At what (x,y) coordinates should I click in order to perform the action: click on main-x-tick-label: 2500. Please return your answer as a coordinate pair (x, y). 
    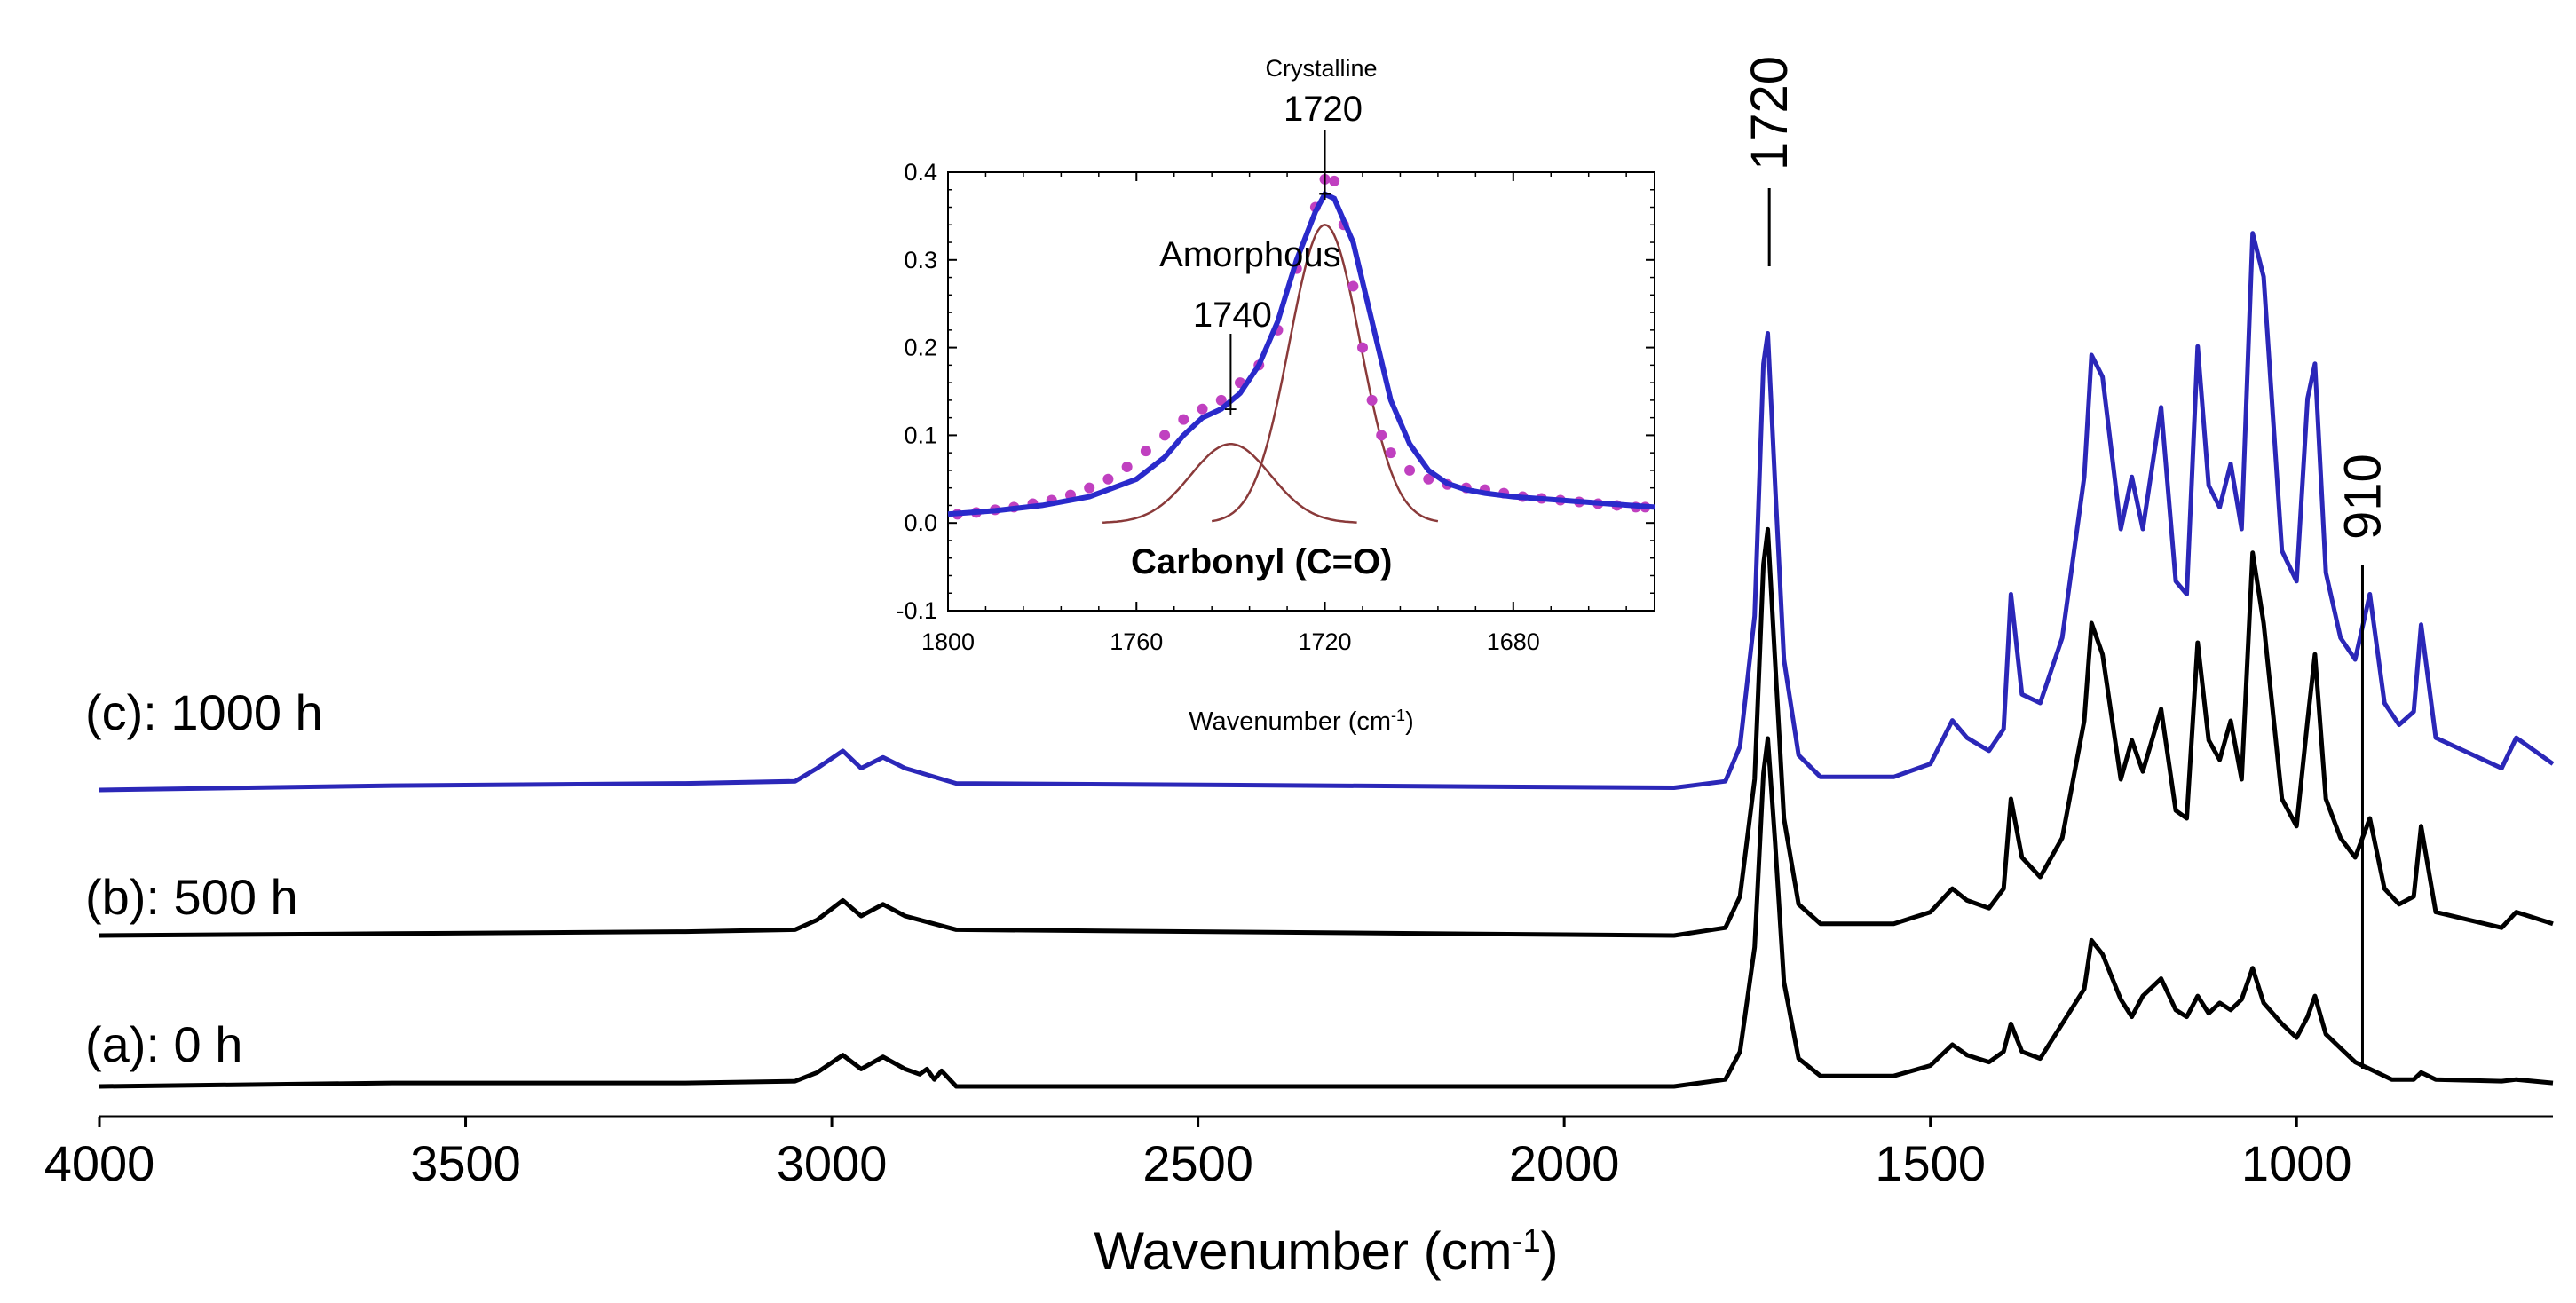
    Looking at the image, I should click on (1197, 1163).